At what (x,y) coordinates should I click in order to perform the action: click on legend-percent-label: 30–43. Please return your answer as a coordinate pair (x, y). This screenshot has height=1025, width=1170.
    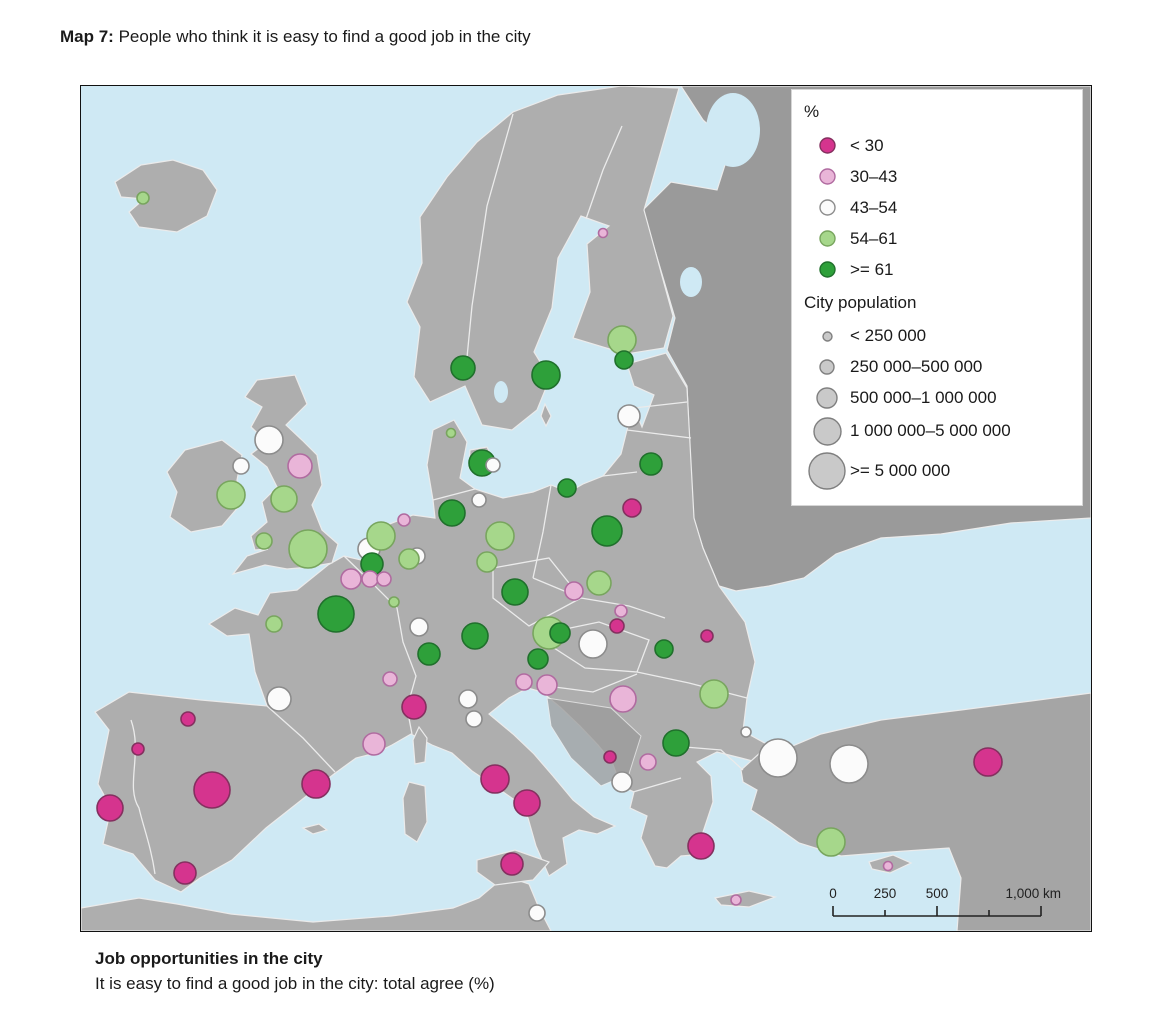
    Looking at the image, I should click on (874, 176).